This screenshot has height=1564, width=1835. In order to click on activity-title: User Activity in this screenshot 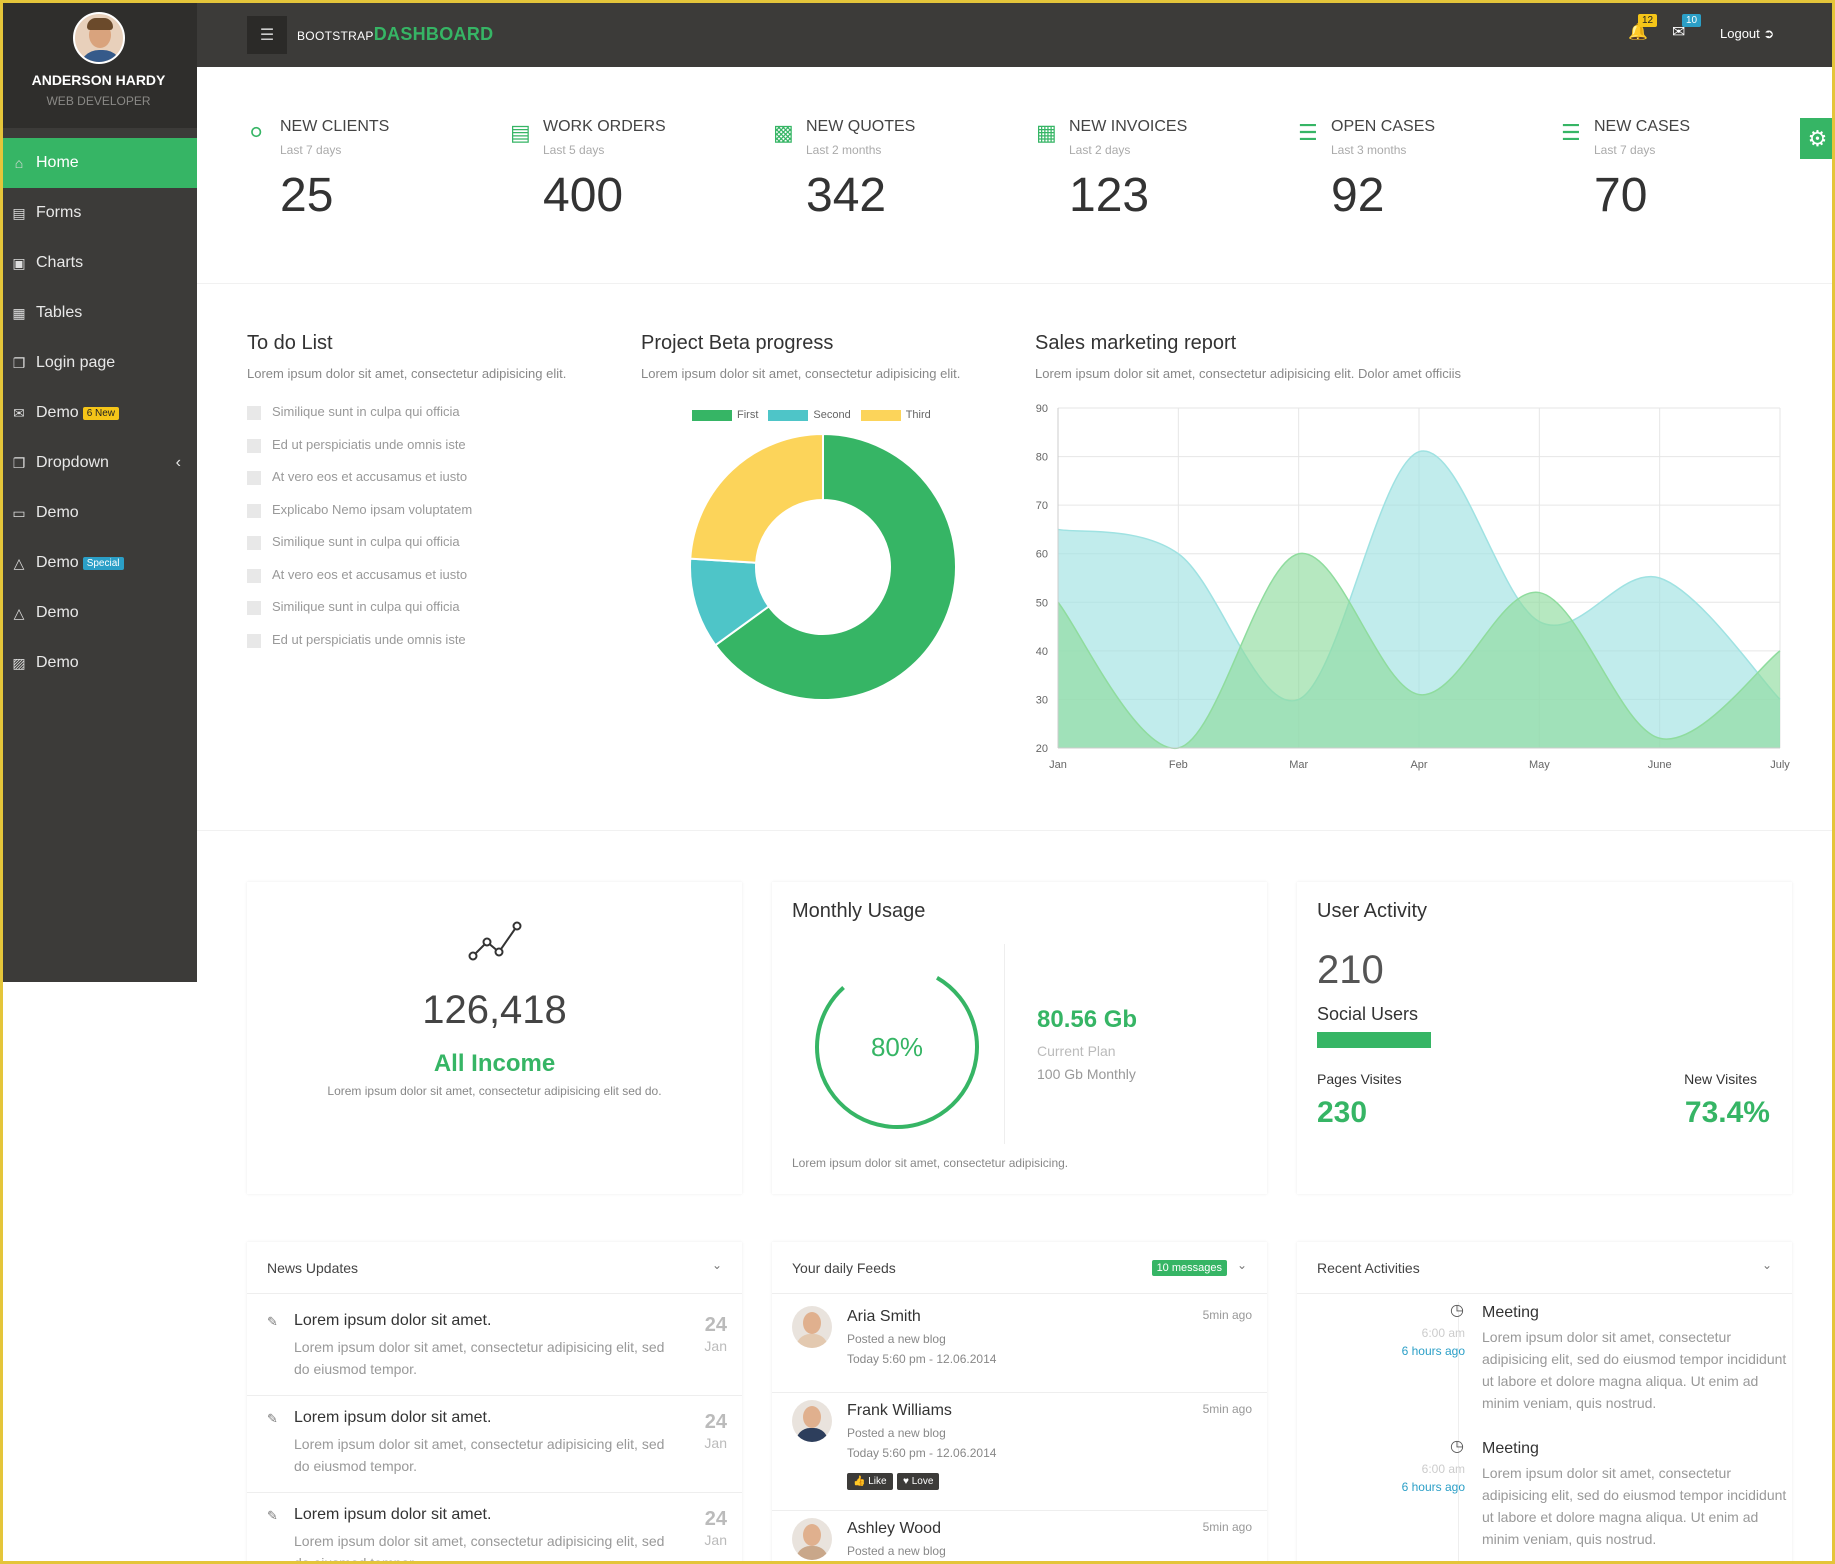, I will do `click(1372, 911)`.